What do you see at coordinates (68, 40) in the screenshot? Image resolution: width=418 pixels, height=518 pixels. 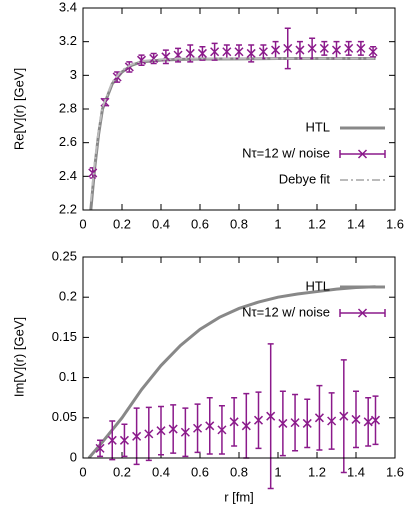 I see `y-tick-label: 3.2` at bounding box center [68, 40].